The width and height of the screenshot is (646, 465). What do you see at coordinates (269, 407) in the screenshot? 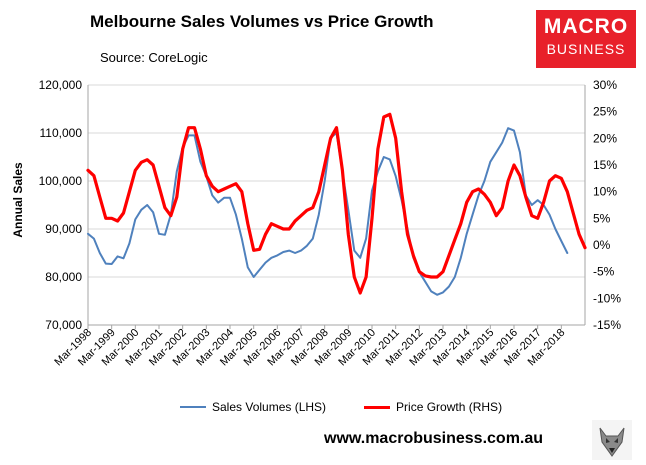
I see `legend-label-sales: Sales Volumes (LHS)` at bounding box center [269, 407].